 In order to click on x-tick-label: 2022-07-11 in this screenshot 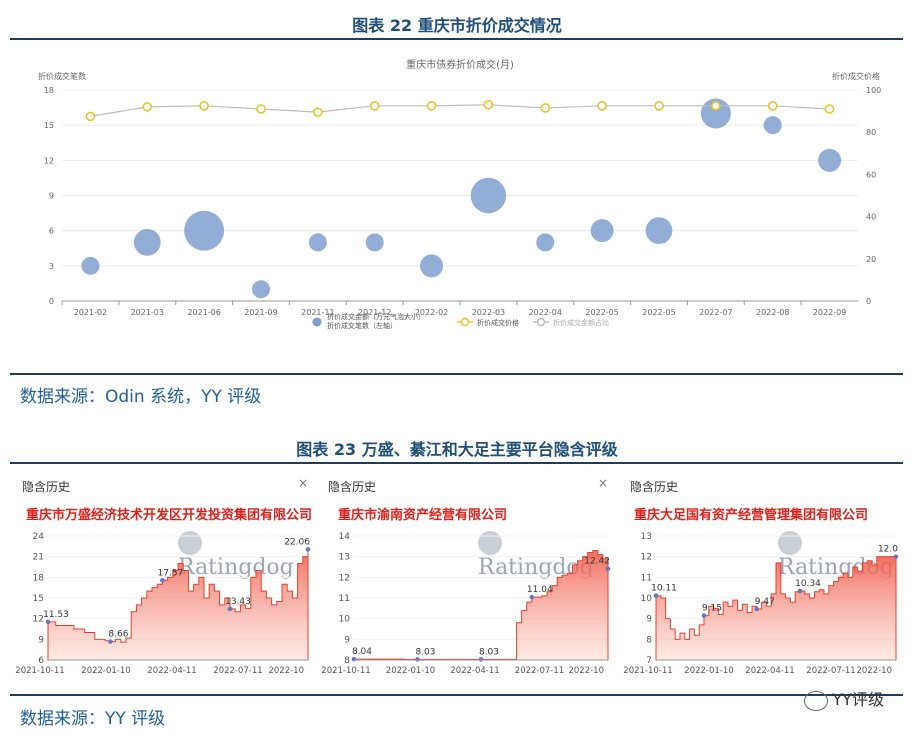, I will do `click(830, 671)`.